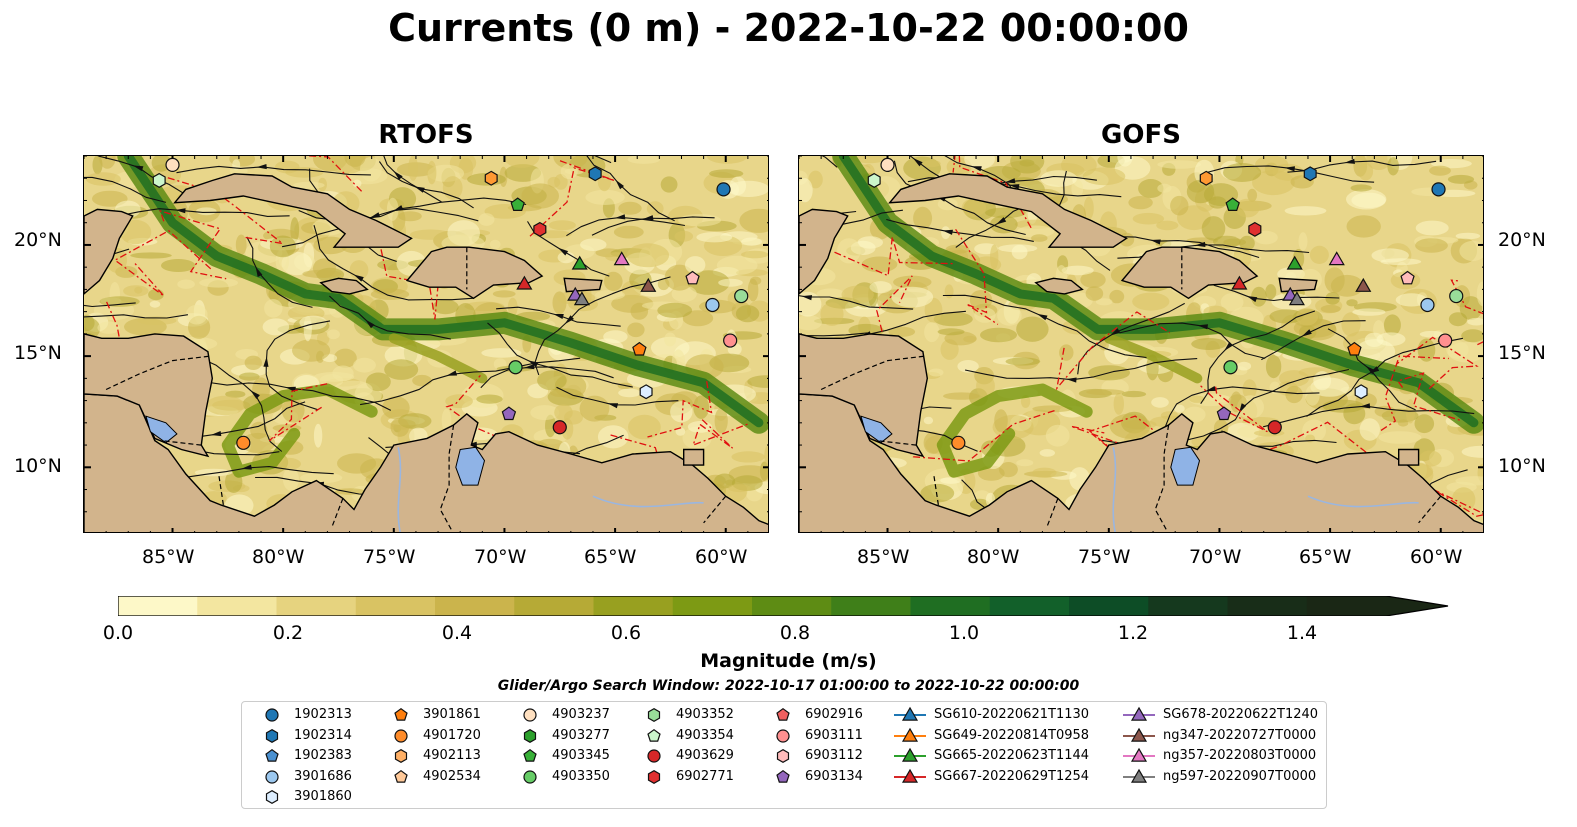  Describe the element at coordinates (323, 776) in the screenshot. I see `legend-label: 3901686` at that location.